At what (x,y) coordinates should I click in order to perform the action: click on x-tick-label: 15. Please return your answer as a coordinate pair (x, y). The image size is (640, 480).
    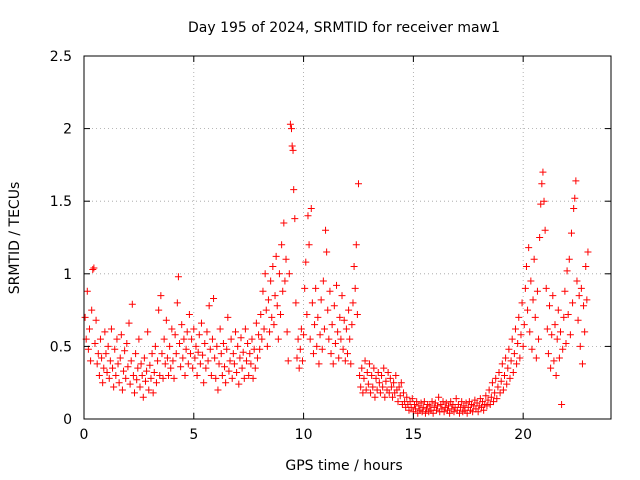
    Looking at the image, I should click on (413, 435).